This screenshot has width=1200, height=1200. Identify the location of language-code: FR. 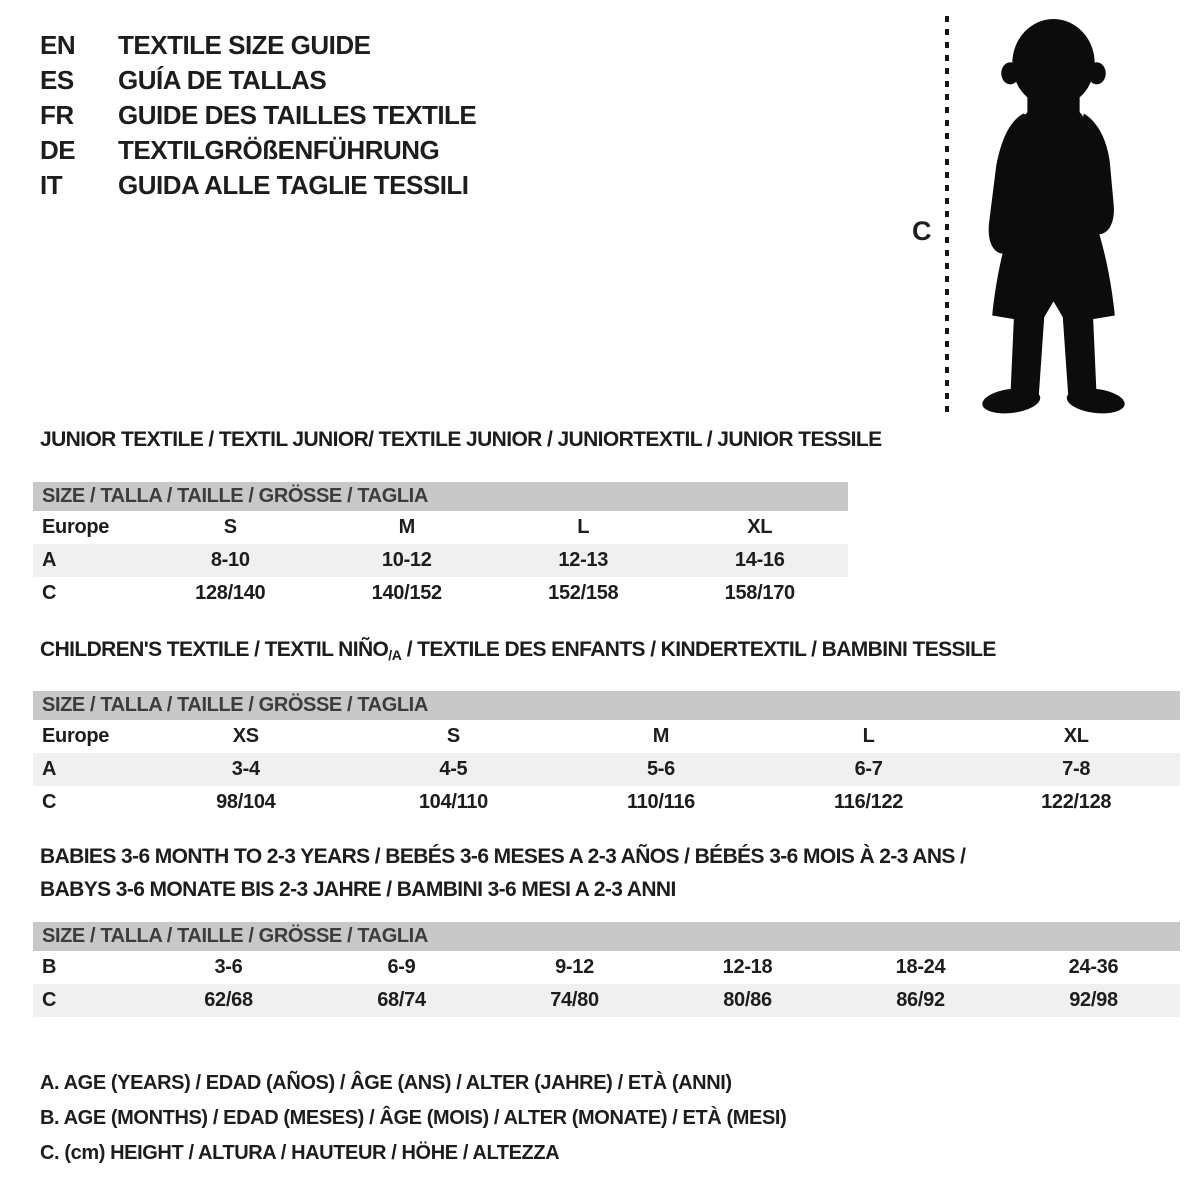
(57, 115).